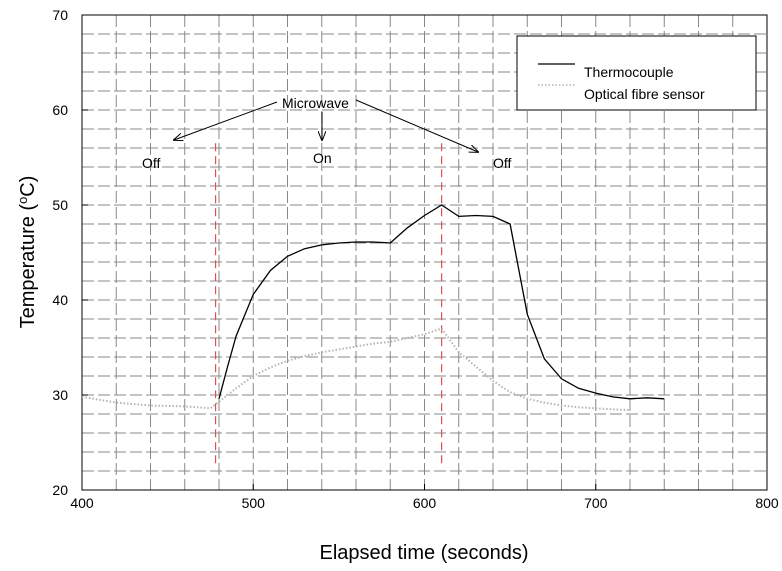 Image resolution: width=782 pixels, height=571 pixels. What do you see at coordinates (629, 72) in the screenshot?
I see `legend-label-thermocouple: Thermocouple` at bounding box center [629, 72].